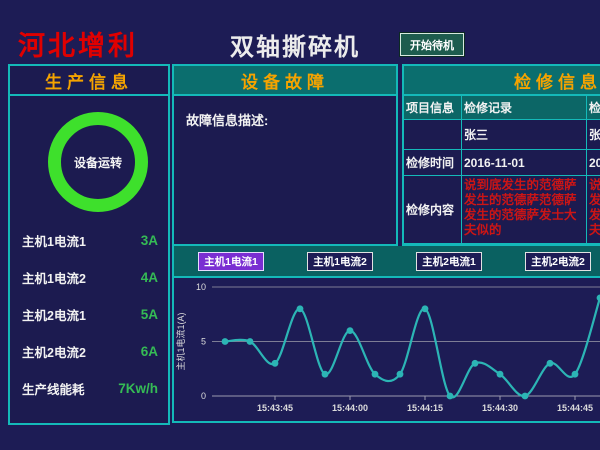  I want to click on device-running-label: 设备运转, so click(97, 162).